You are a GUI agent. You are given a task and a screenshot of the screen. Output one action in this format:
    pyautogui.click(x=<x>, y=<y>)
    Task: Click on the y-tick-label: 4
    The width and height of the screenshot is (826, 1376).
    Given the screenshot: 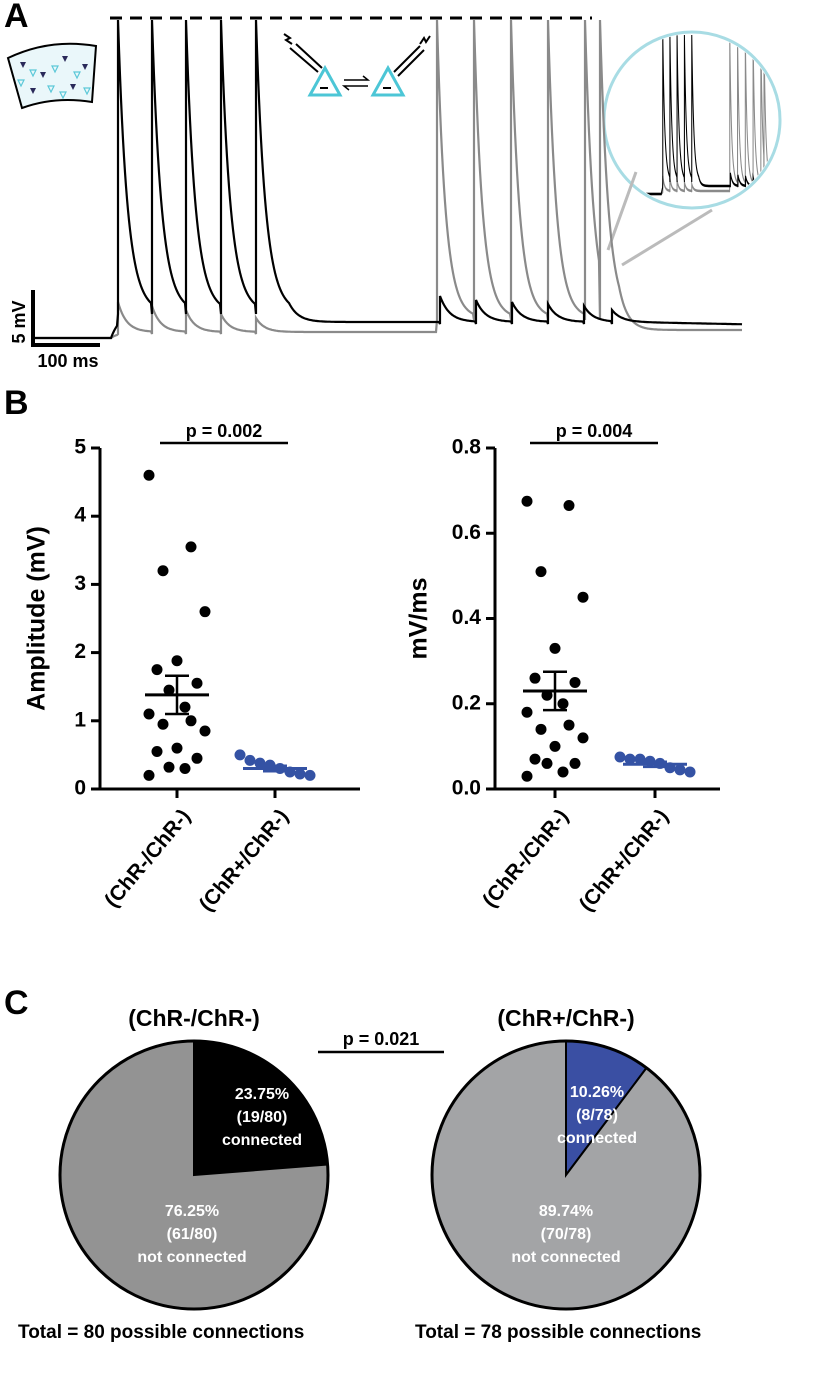 What is the action you would take?
    pyautogui.click(x=80, y=515)
    